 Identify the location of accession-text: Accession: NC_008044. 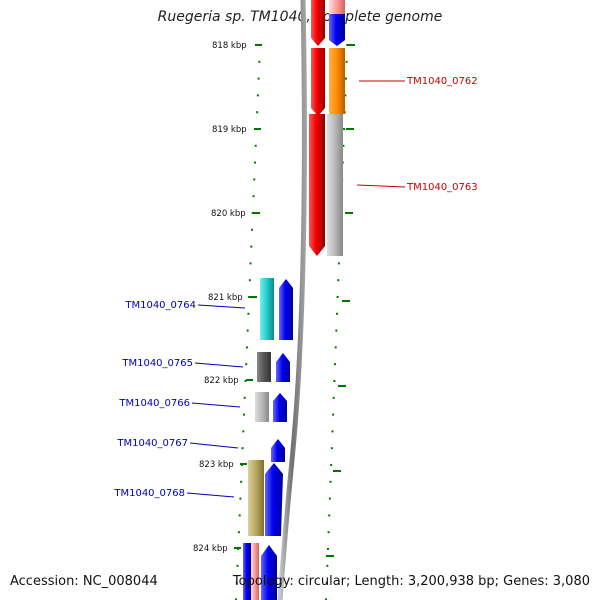
(84, 581).